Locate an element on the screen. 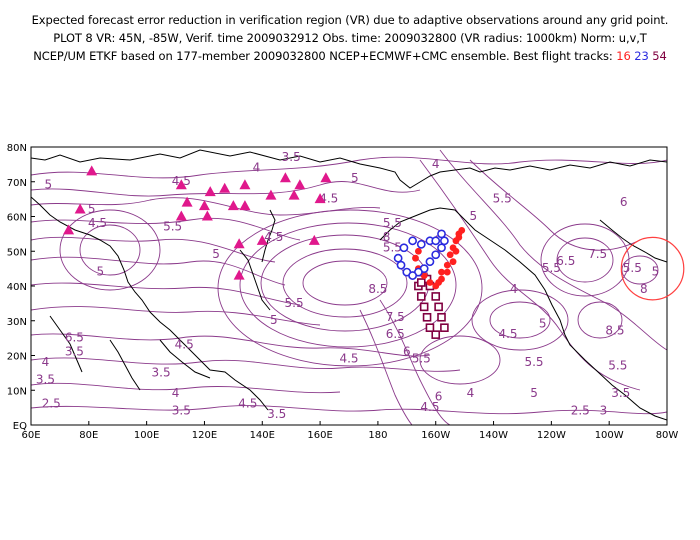  lon-label: 120W is located at coordinates (551, 435).